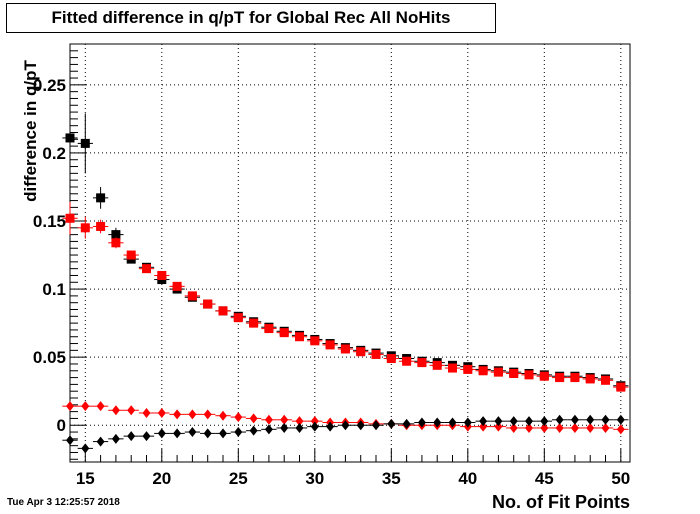 This screenshot has width=700, height=514. I want to click on x-tick-label: 25, so click(238, 478).